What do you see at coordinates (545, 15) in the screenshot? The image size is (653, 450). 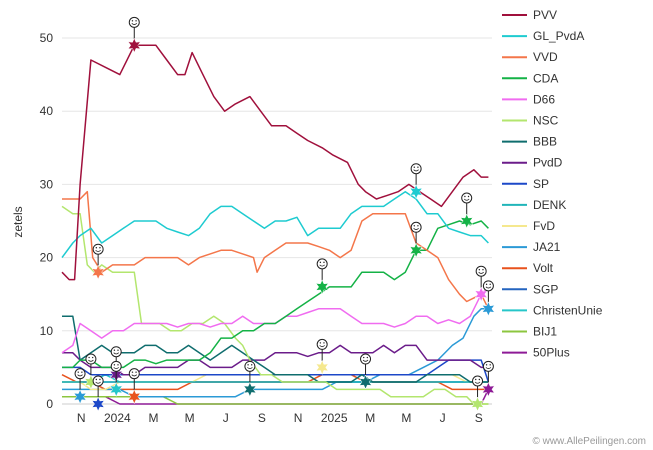 I see `legend-label: PVV` at bounding box center [545, 15].